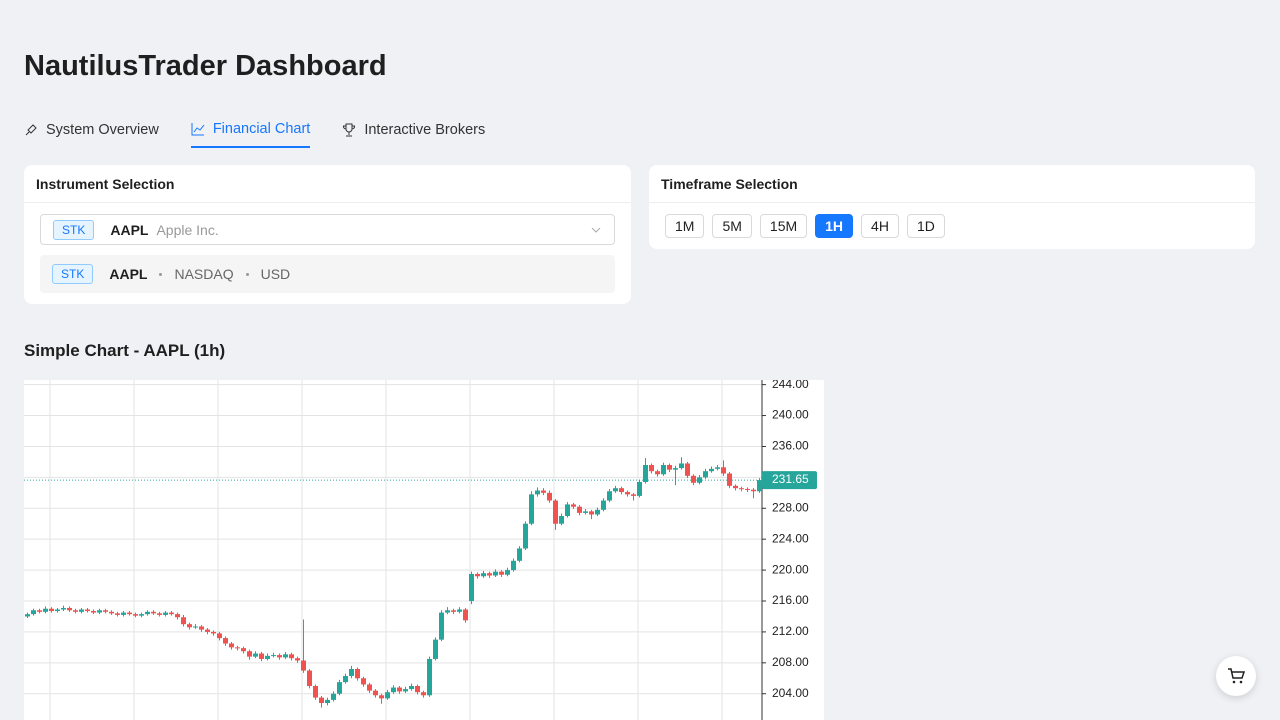  I want to click on currency: USD, so click(275, 274).